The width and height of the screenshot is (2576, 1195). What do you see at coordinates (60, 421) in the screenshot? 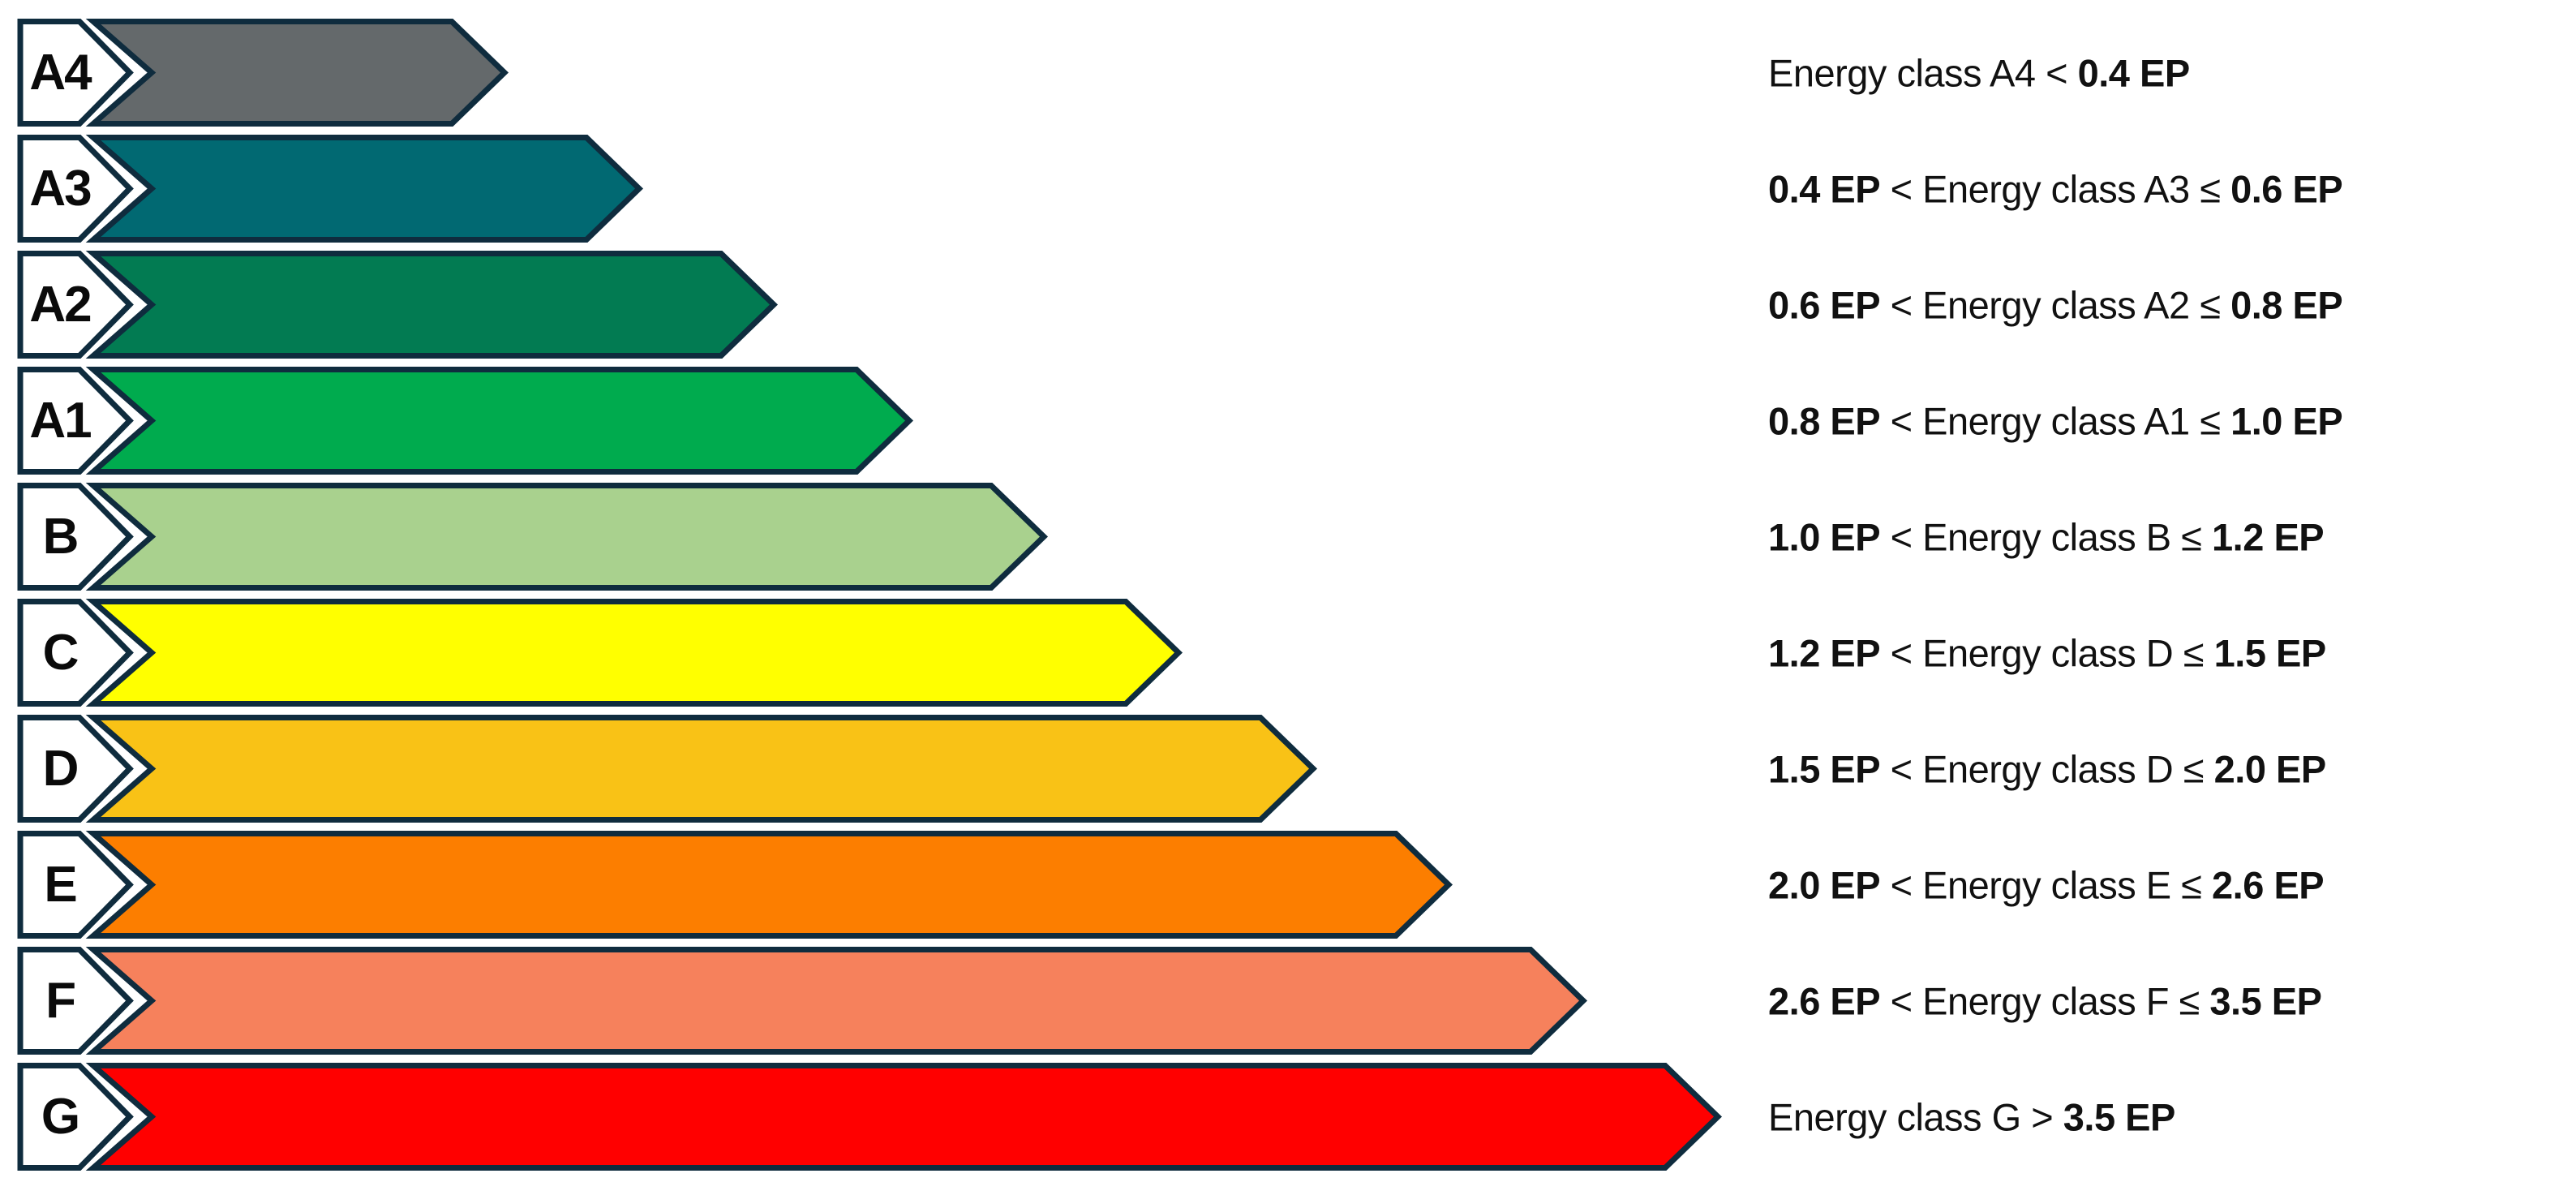
I see `class-letter: A1` at bounding box center [60, 421].